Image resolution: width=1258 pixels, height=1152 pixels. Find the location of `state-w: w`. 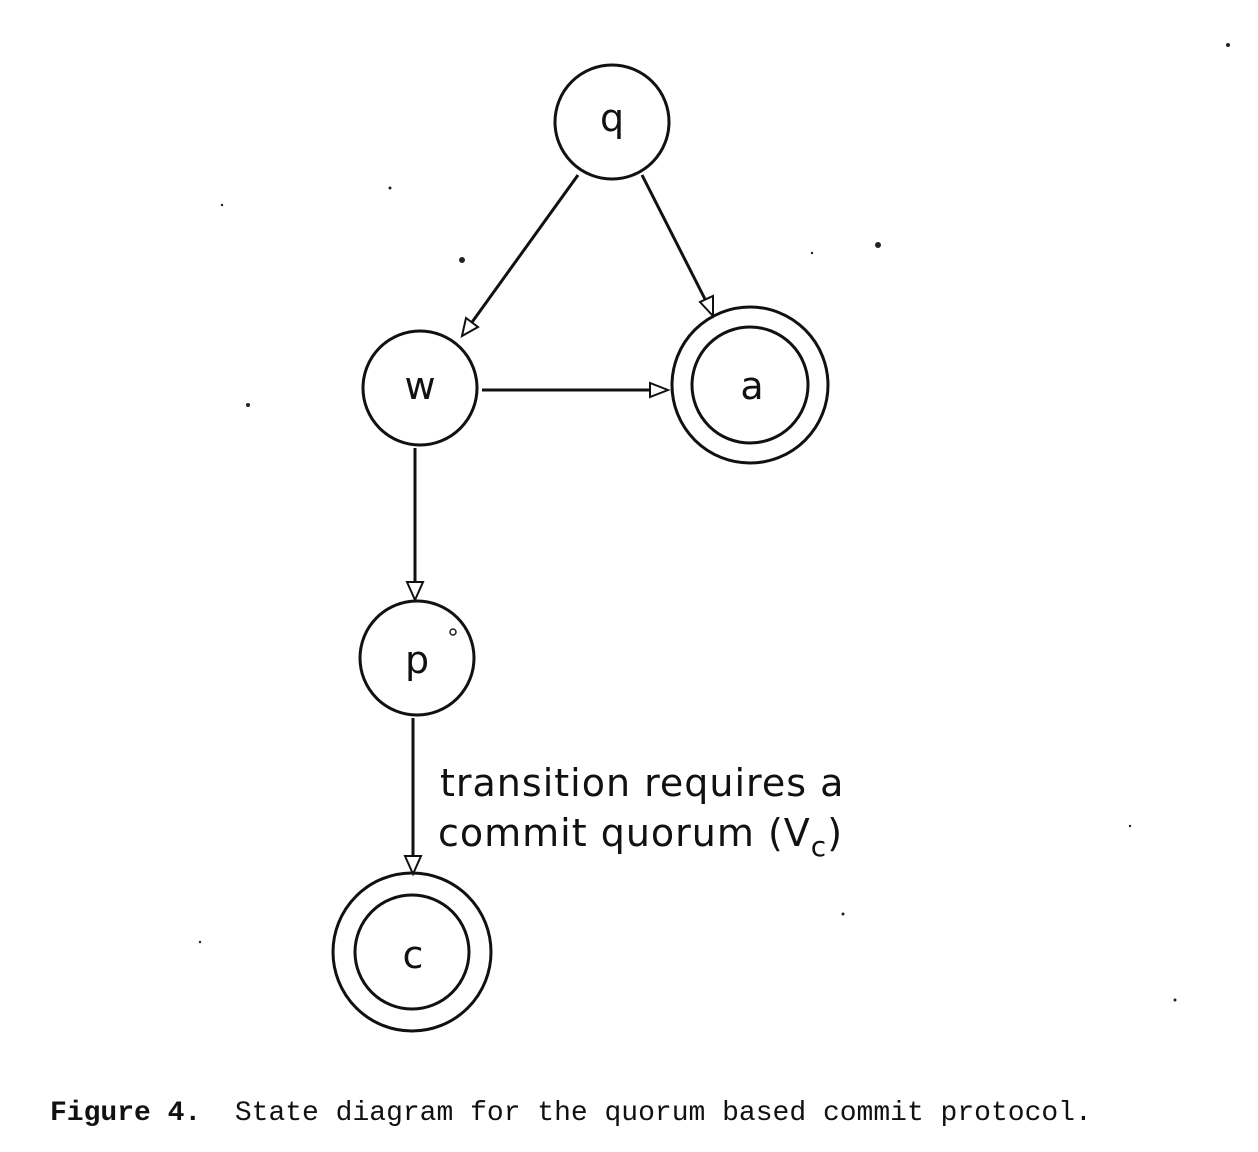

state-w: w is located at coordinates (420, 388).